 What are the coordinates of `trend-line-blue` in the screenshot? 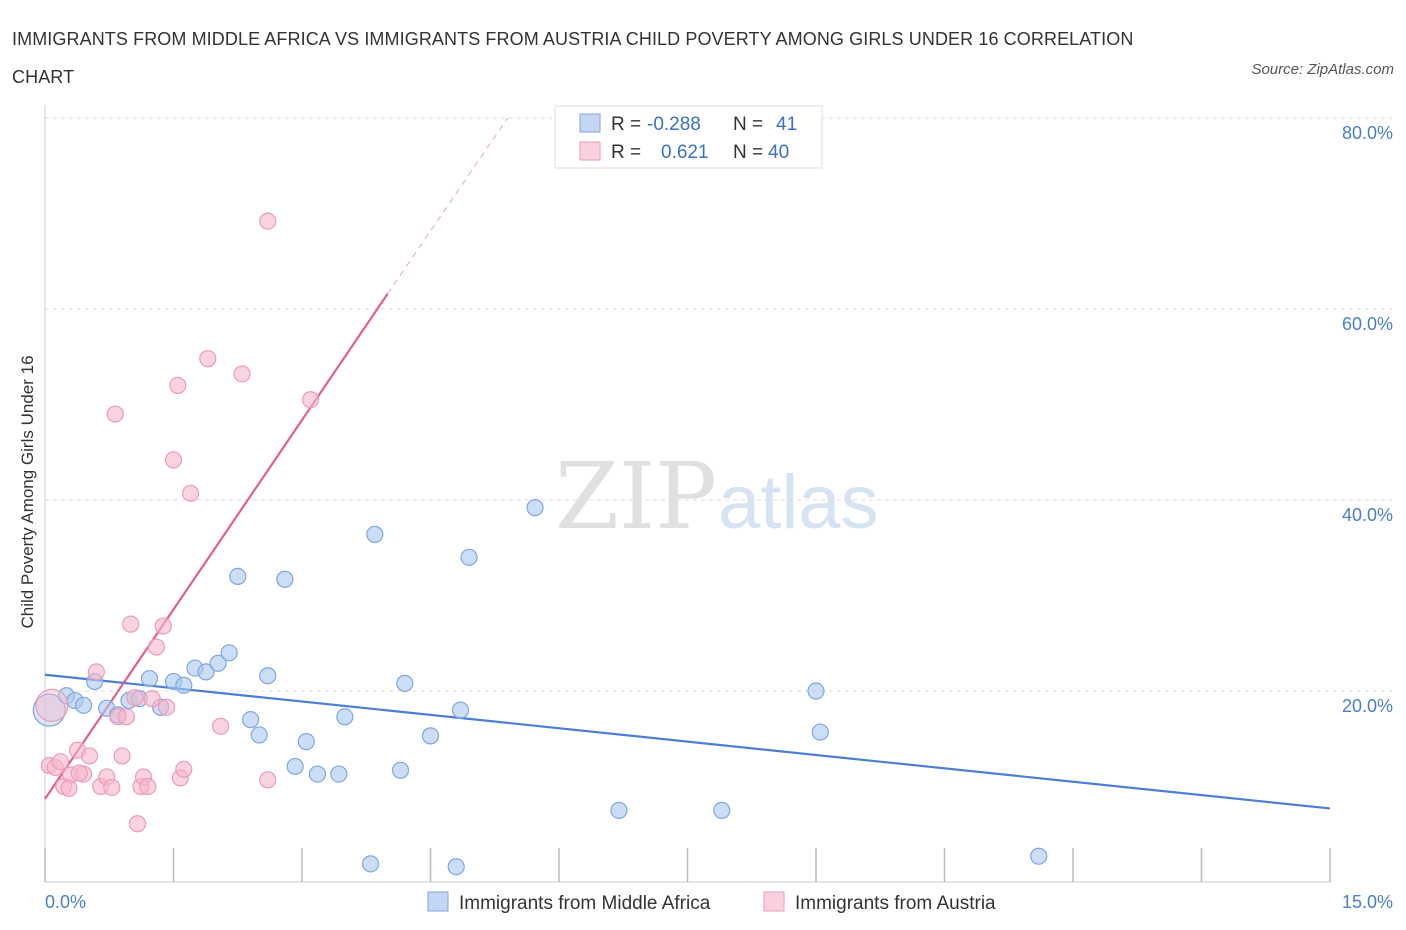 It's located at (687, 741).